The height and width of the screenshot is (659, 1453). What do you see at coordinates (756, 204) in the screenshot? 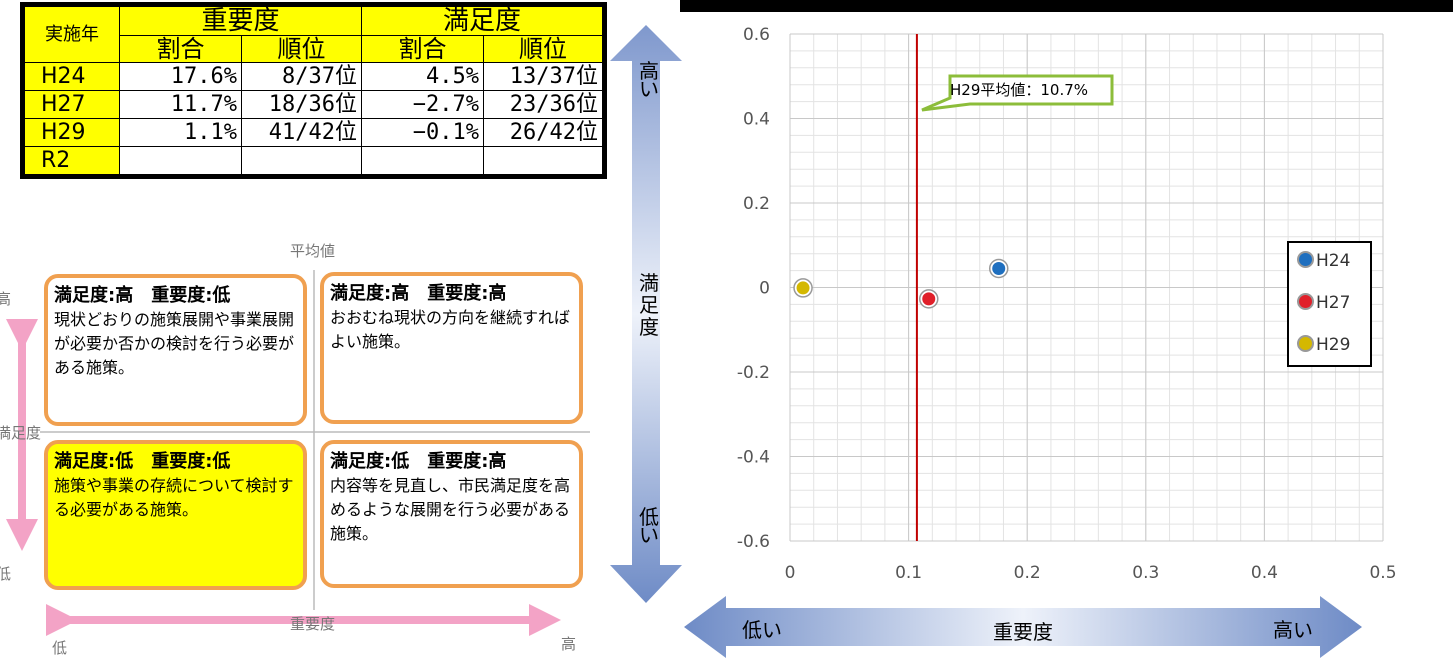
I see `y-tick-label: 0.2` at bounding box center [756, 204].